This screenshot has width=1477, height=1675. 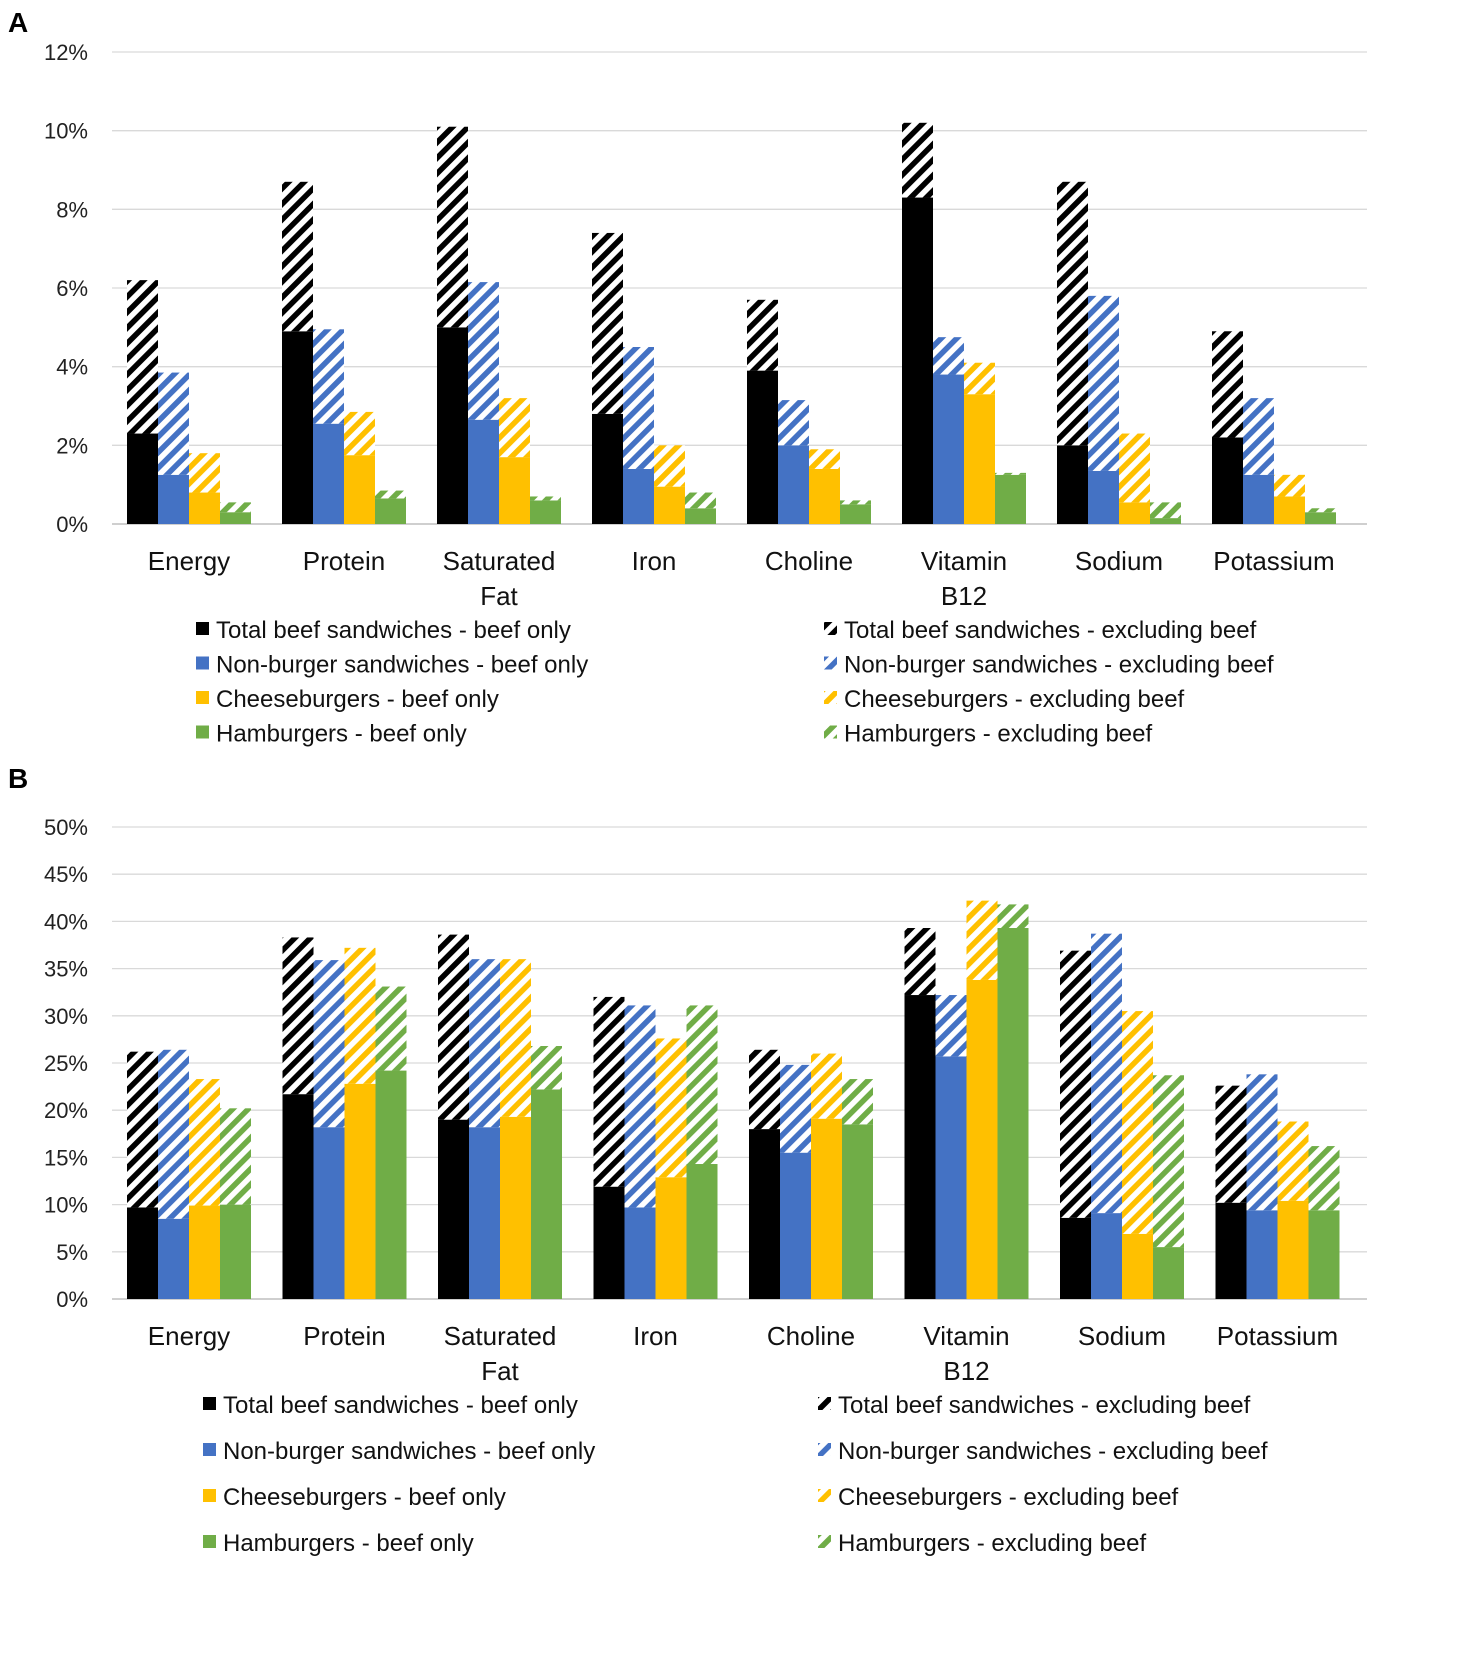 What do you see at coordinates (400, 1405) in the screenshot?
I see `legend-label-beef-only: Total beef sandwiches - beef only` at bounding box center [400, 1405].